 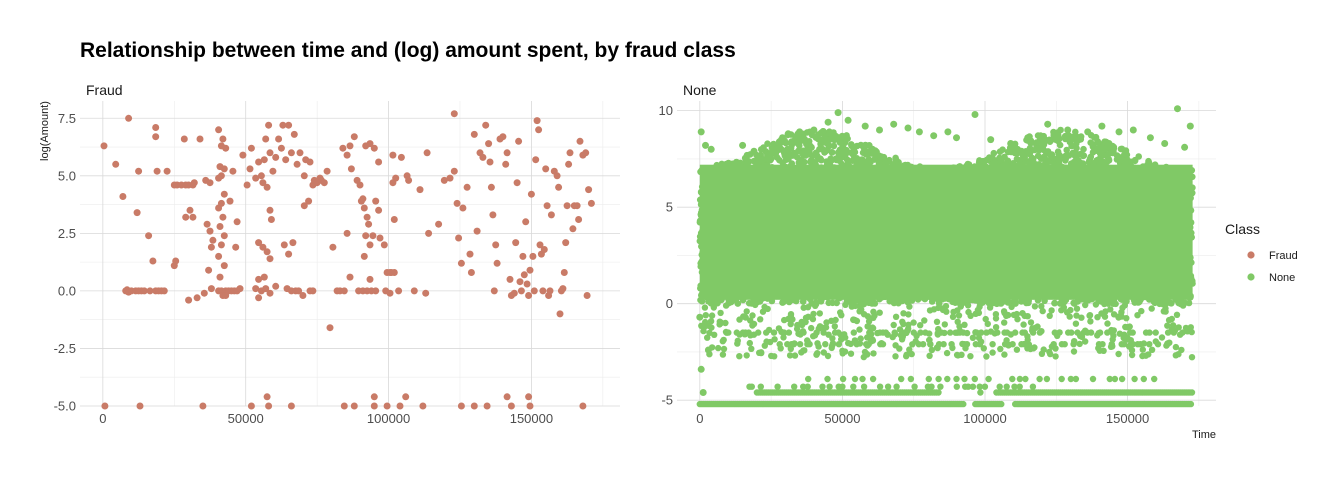 What do you see at coordinates (246, 418) in the screenshot?
I see `x-tick-label: 50000` at bounding box center [246, 418].